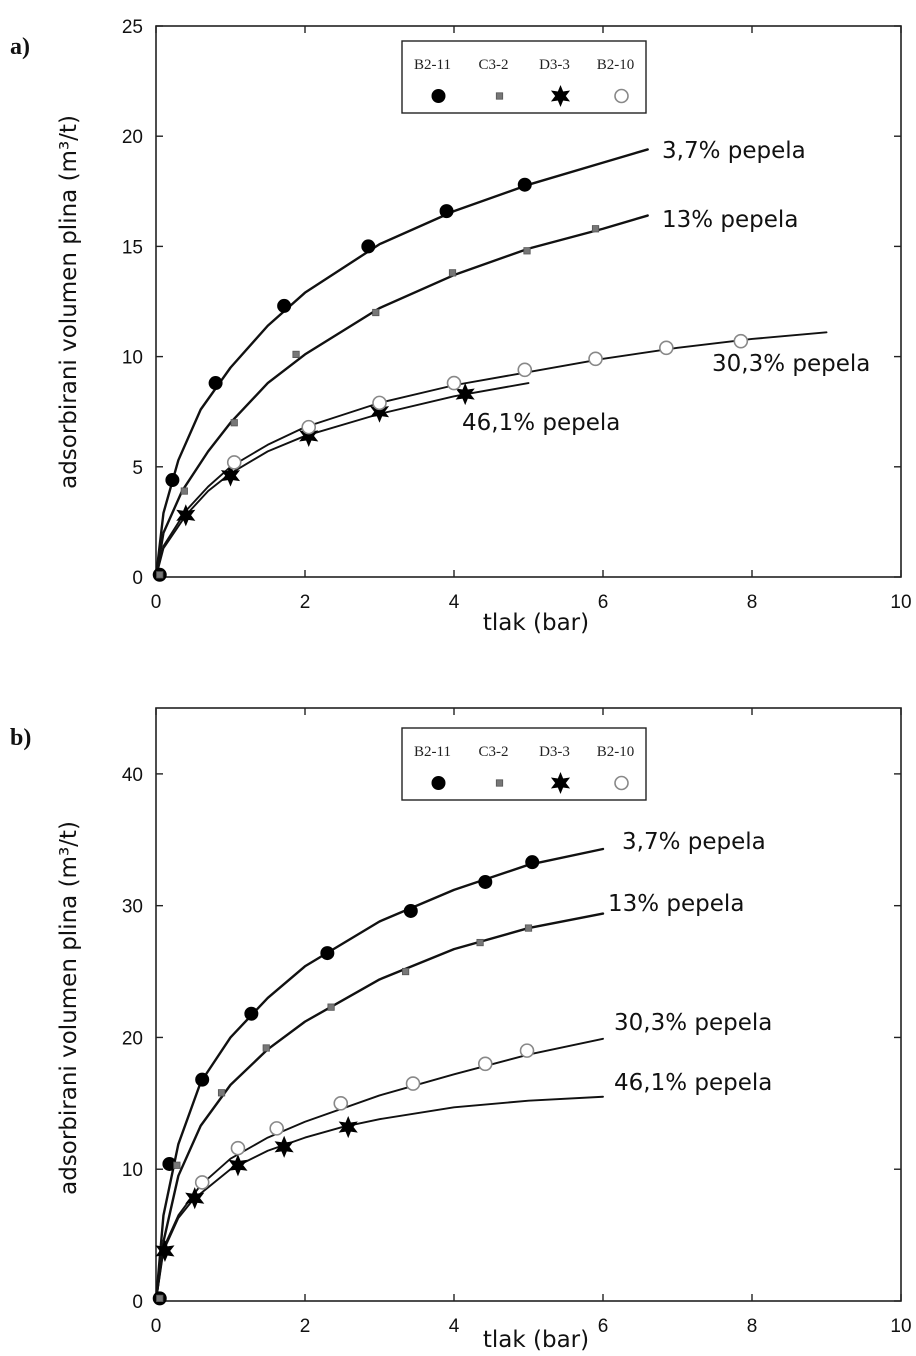 The image size is (916, 1356). Describe the element at coordinates (536, 623) in the screenshot. I see `x-axis-label: tlak (bar)` at that location.